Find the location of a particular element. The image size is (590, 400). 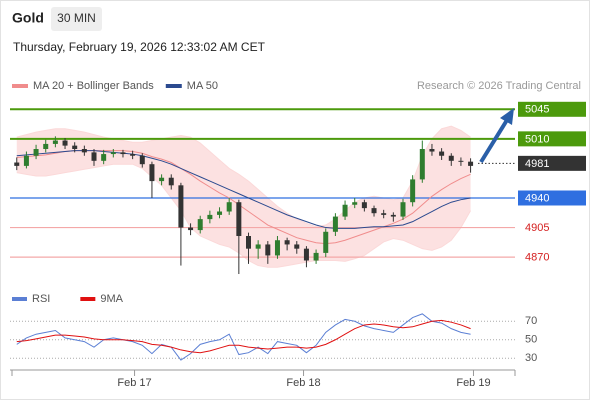

x-tick-label: Feb 18 is located at coordinates (303, 383).